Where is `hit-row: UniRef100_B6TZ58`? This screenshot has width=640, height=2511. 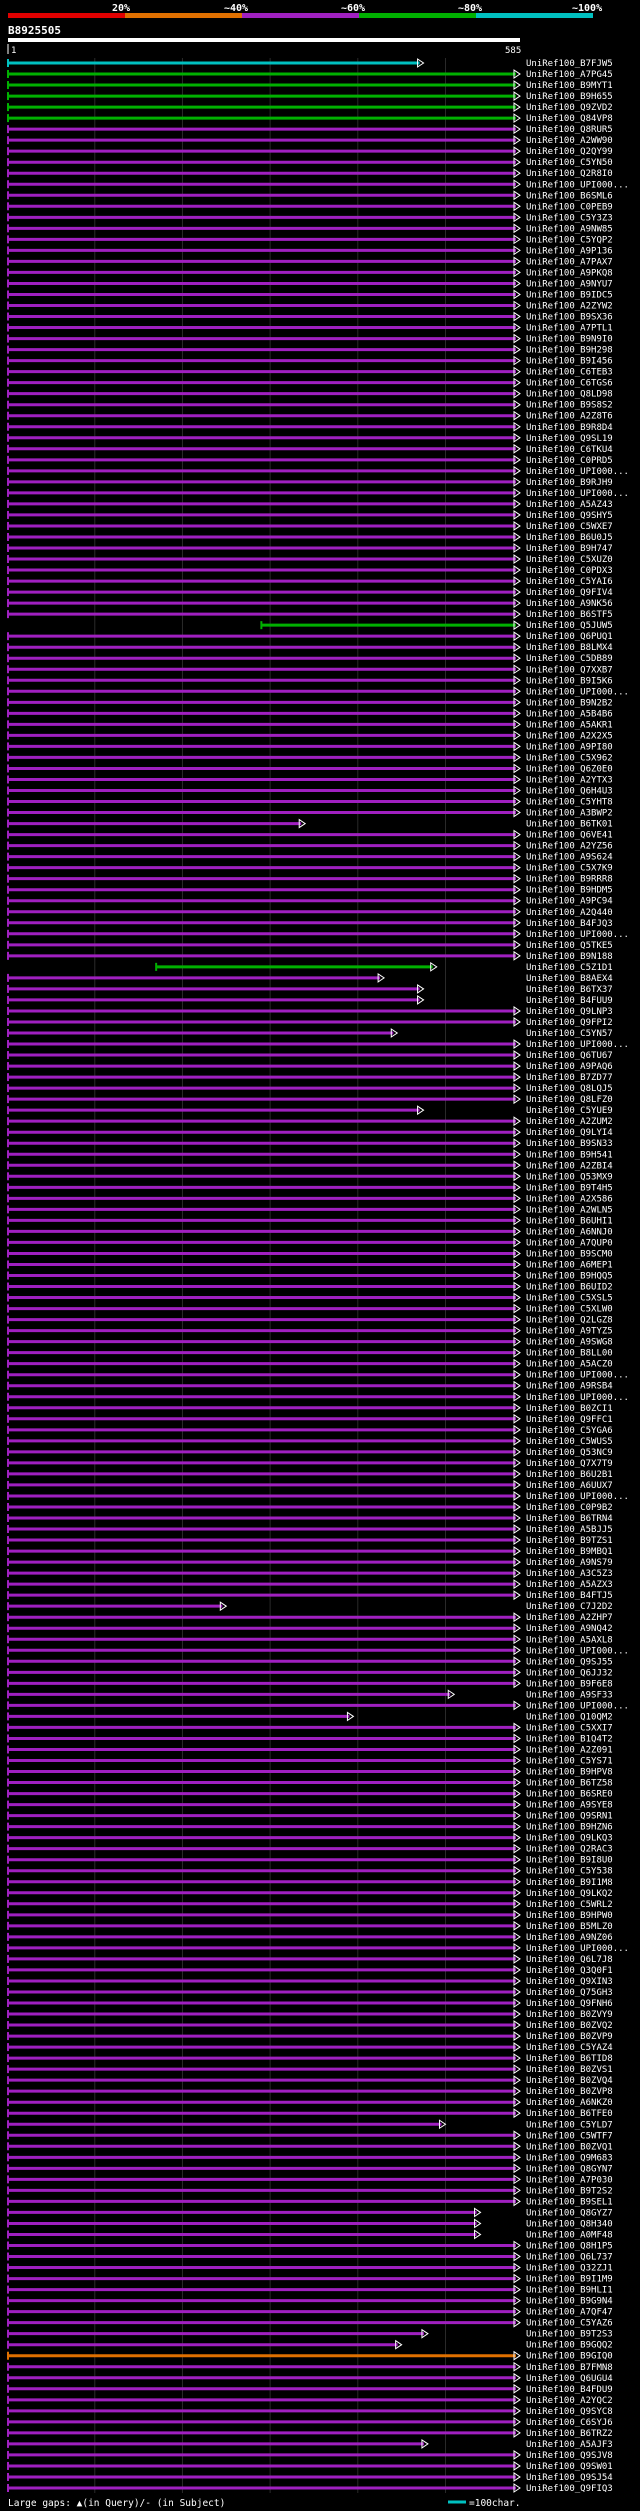
hit-row: UniRef100_B6TZ58 is located at coordinates (310, 1783).